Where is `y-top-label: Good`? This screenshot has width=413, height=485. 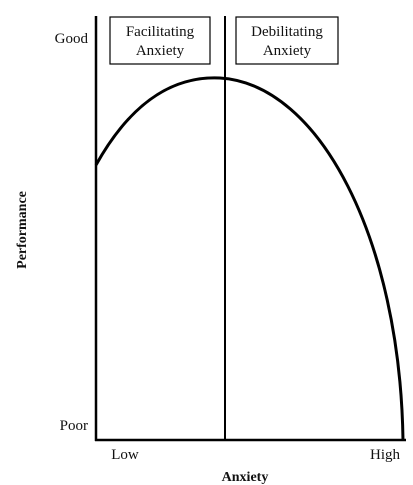
y-top-label: Good is located at coordinates (72, 39).